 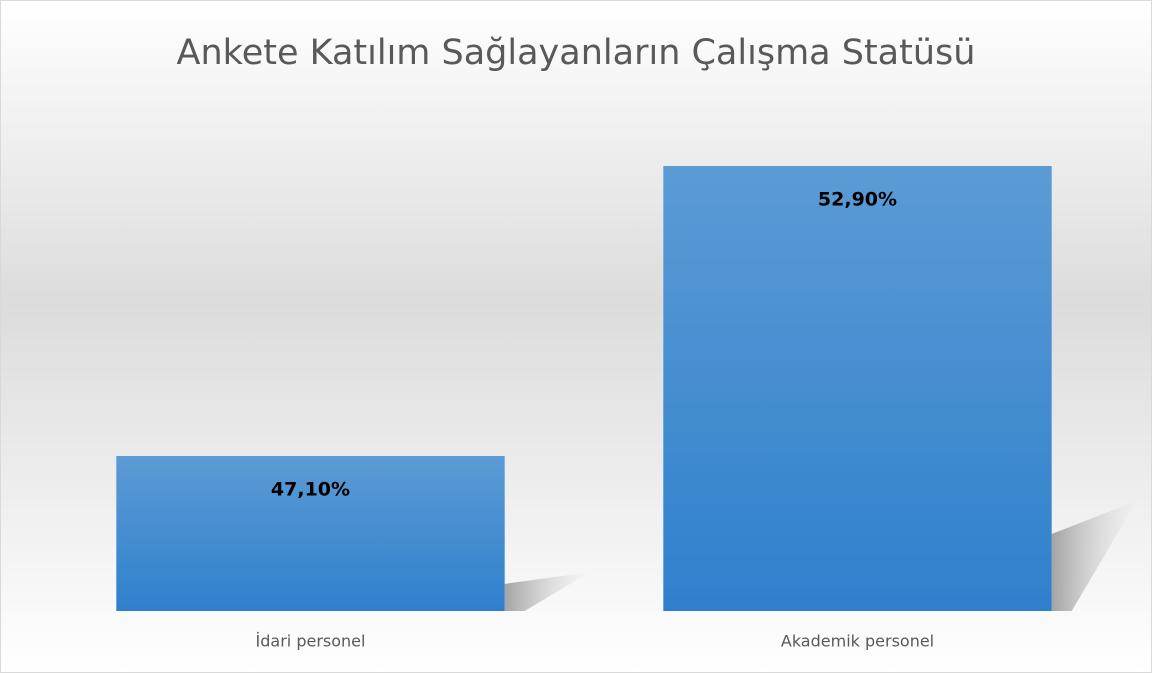 I want to click on x-tick-label: Akademik personel, so click(x=857, y=641).